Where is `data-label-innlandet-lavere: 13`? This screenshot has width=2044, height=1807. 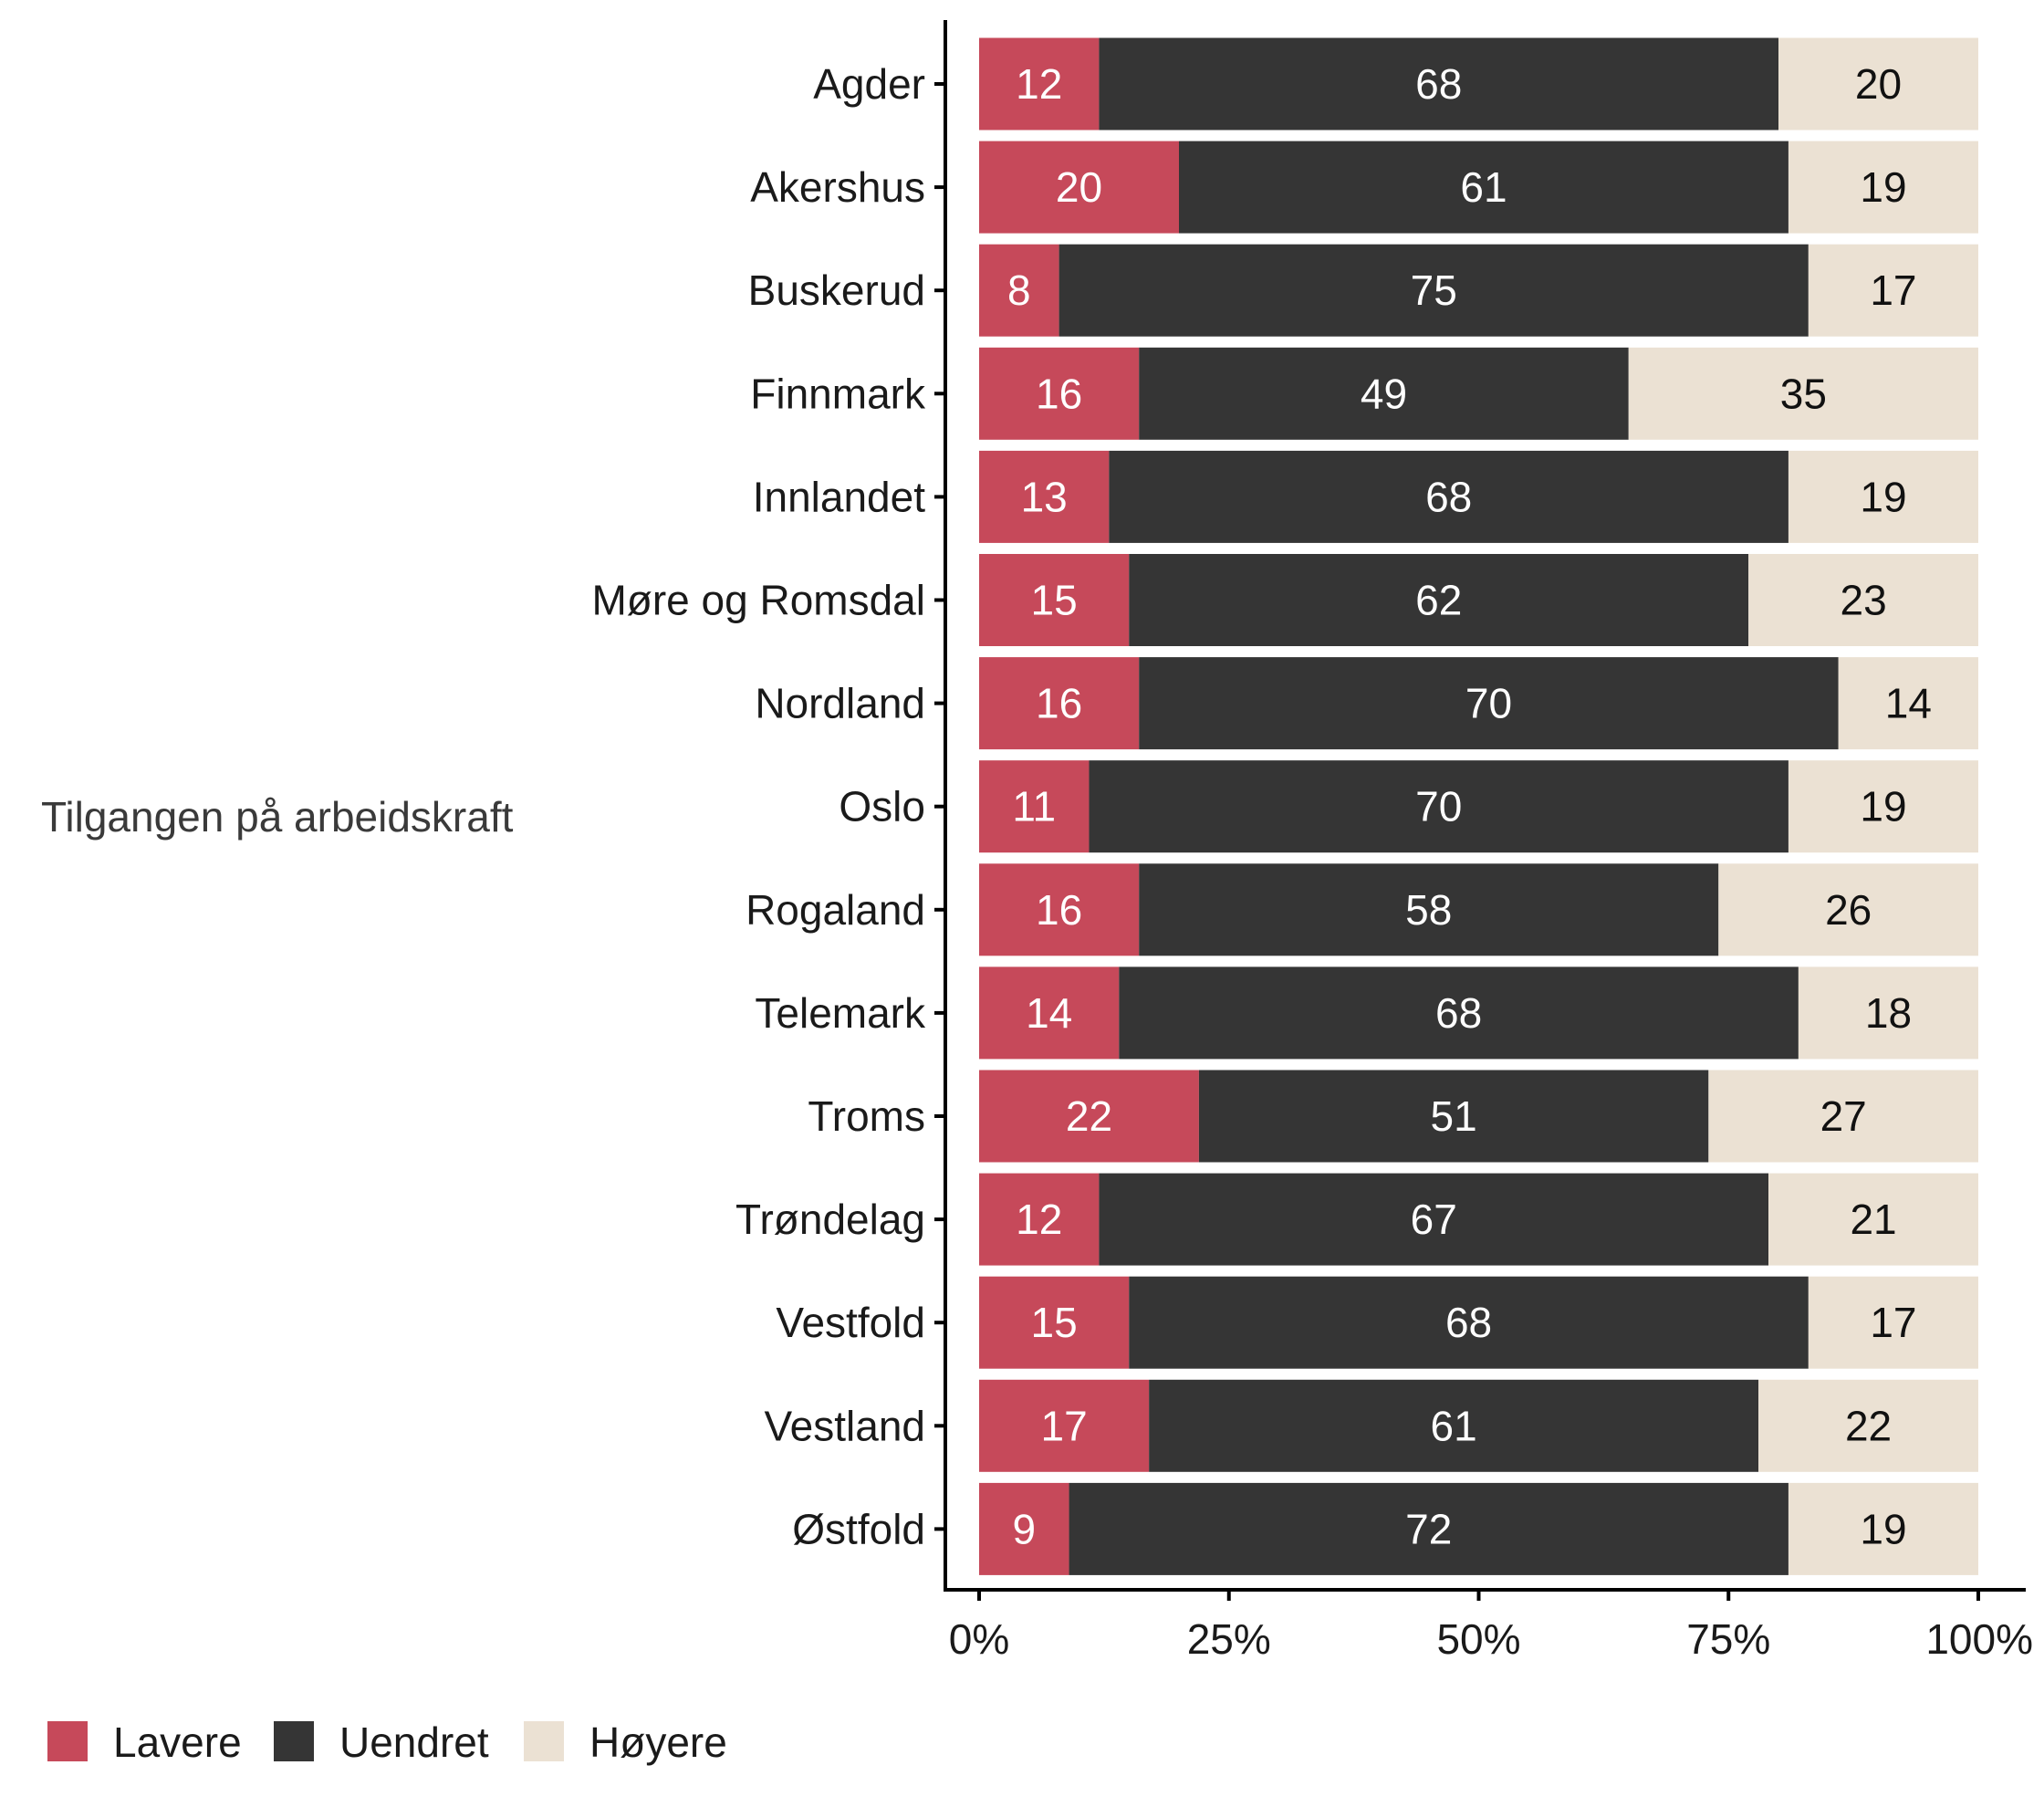 data-label-innlandet-lavere: 13 is located at coordinates (1044, 496).